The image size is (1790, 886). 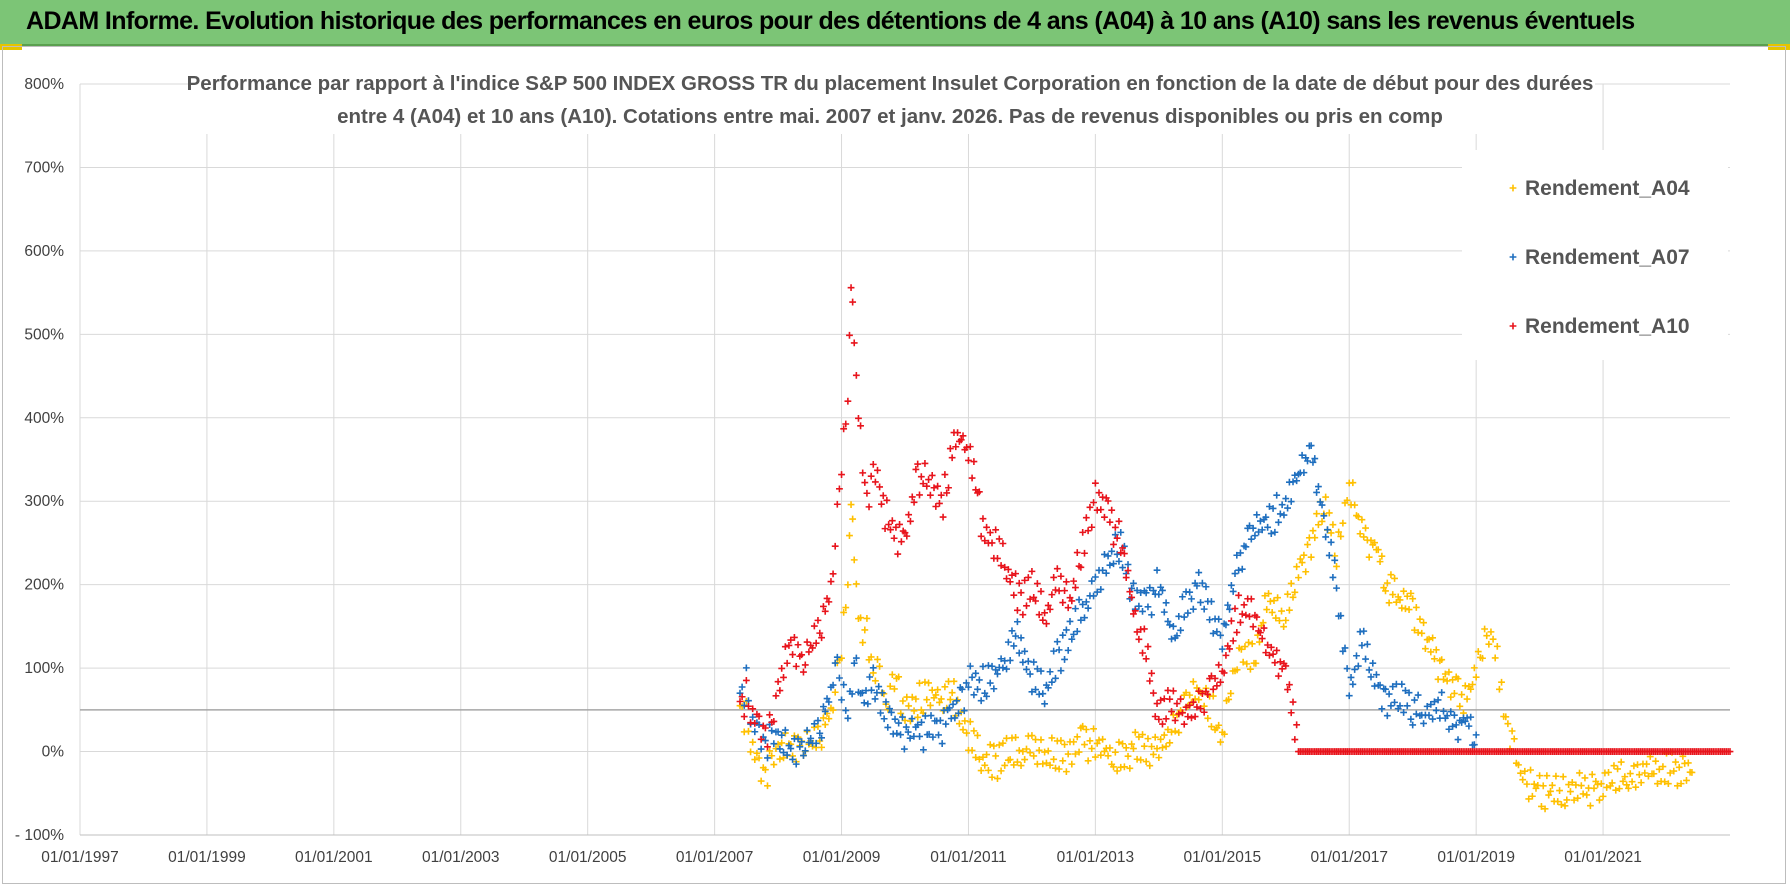 What do you see at coordinates (1607, 257) in the screenshot?
I see `legend-label: Rendement_A07` at bounding box center [1607, 257].